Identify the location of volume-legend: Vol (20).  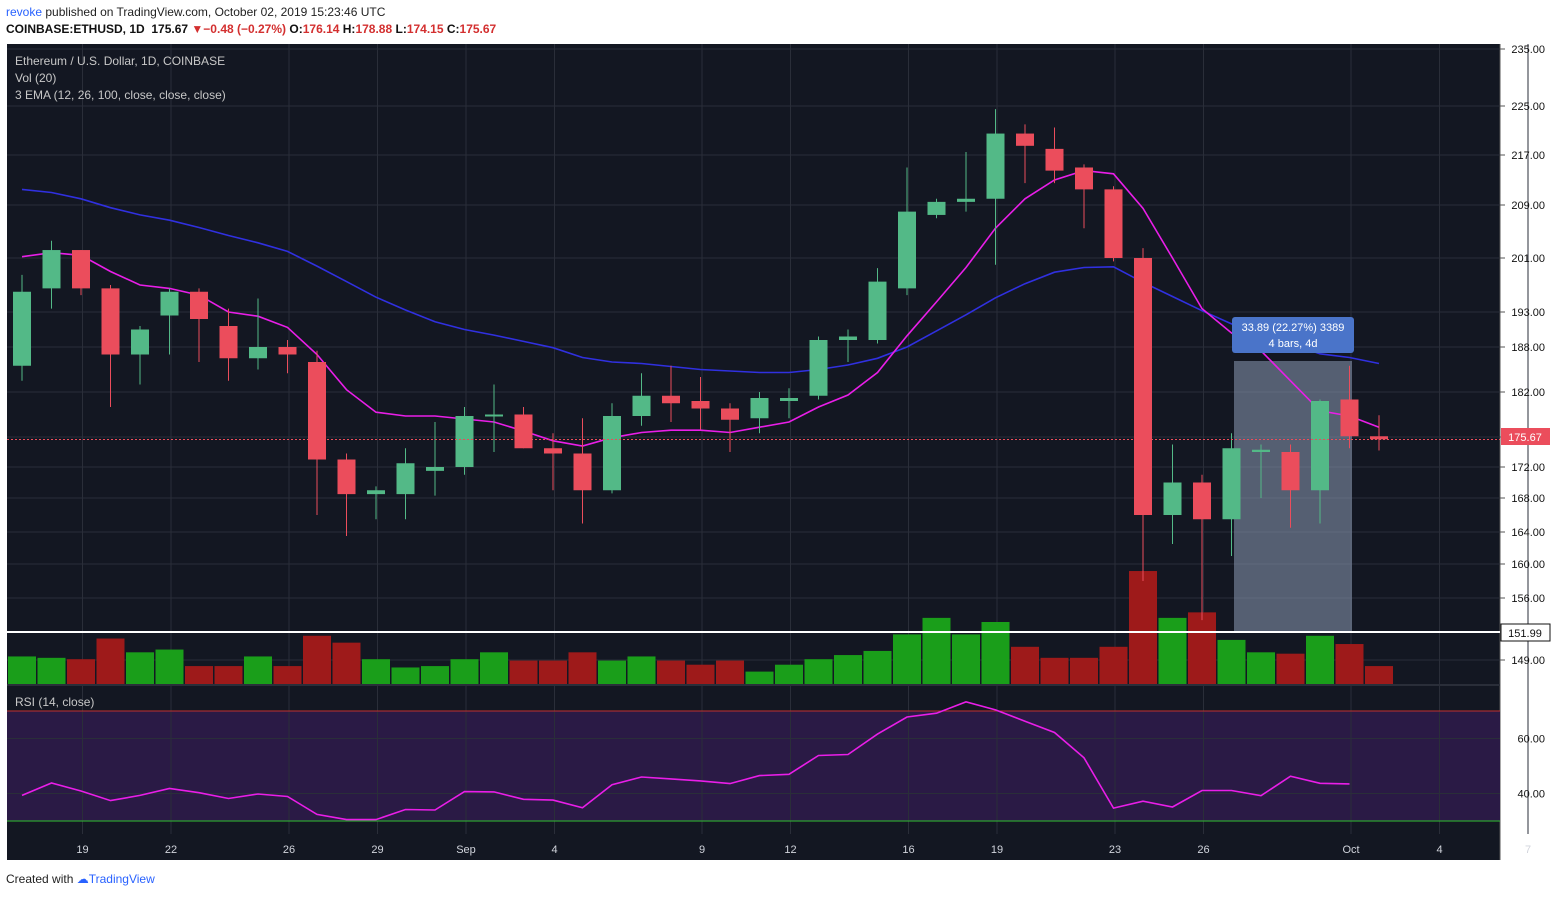
(35, 78).